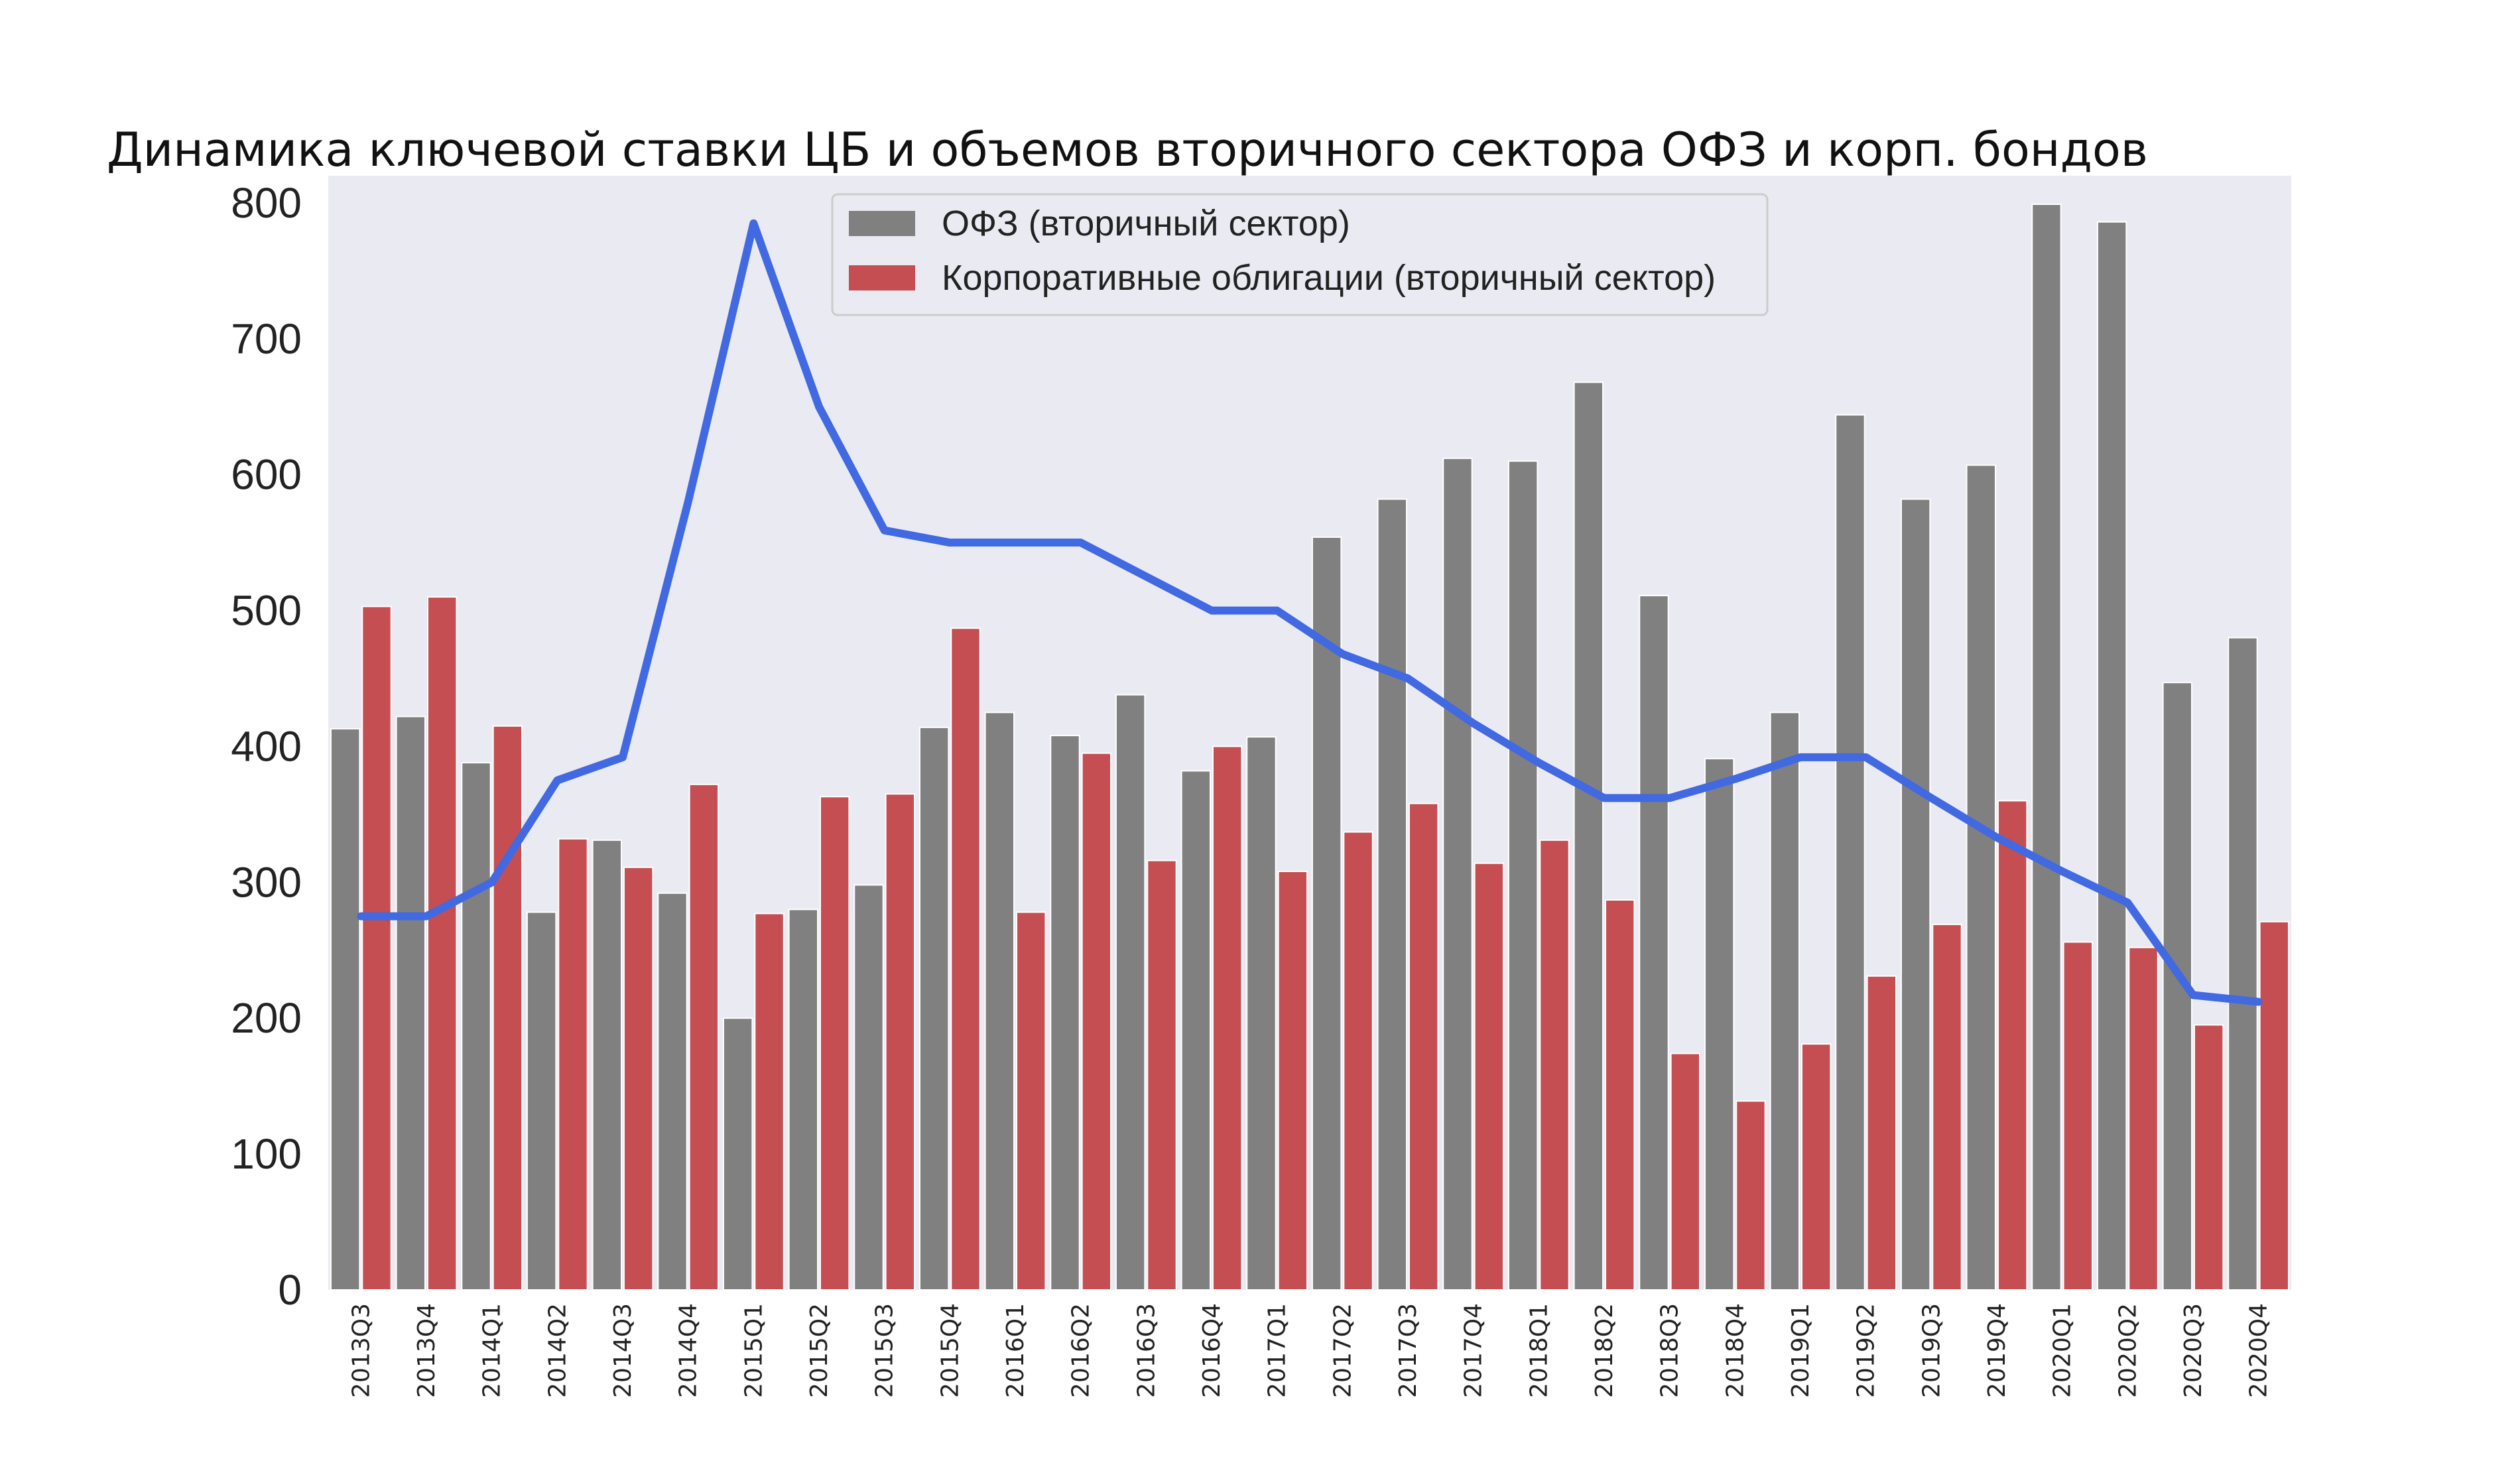  What do you see at coordinates (290, 1290) in the screenshot?
I see `y-tick-label: 0` at bounding box center [290, 1290].